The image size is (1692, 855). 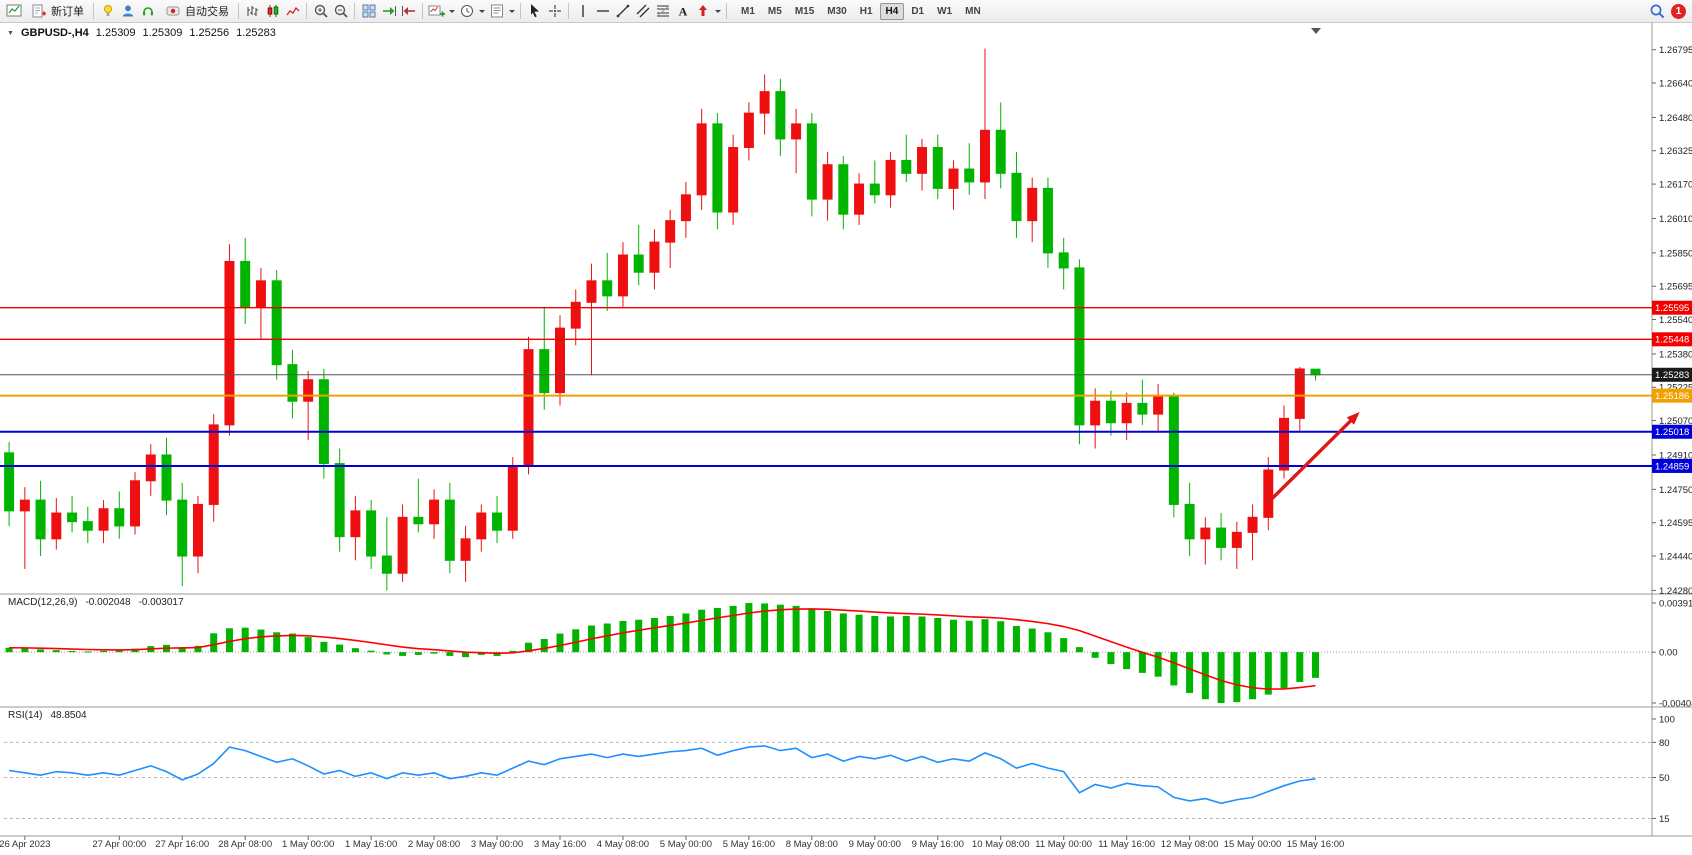 I want to click on arrows-tool-icon, so click(x=702, y=11).